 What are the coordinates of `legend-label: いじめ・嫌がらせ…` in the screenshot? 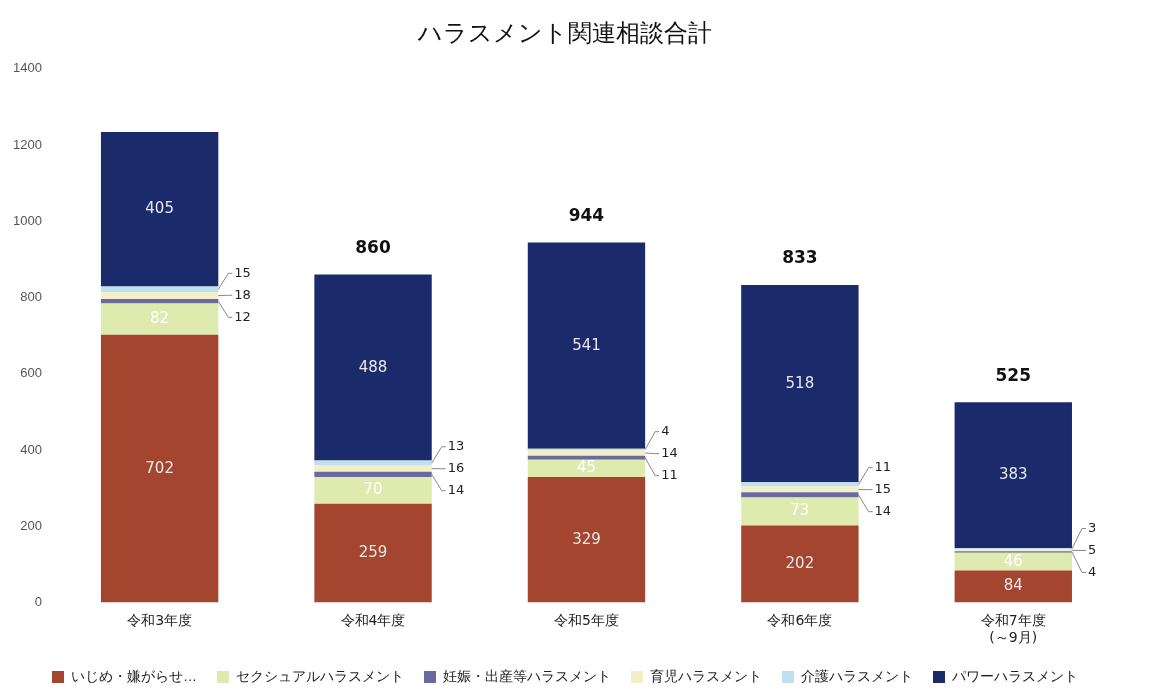 It's located at (134, 675).